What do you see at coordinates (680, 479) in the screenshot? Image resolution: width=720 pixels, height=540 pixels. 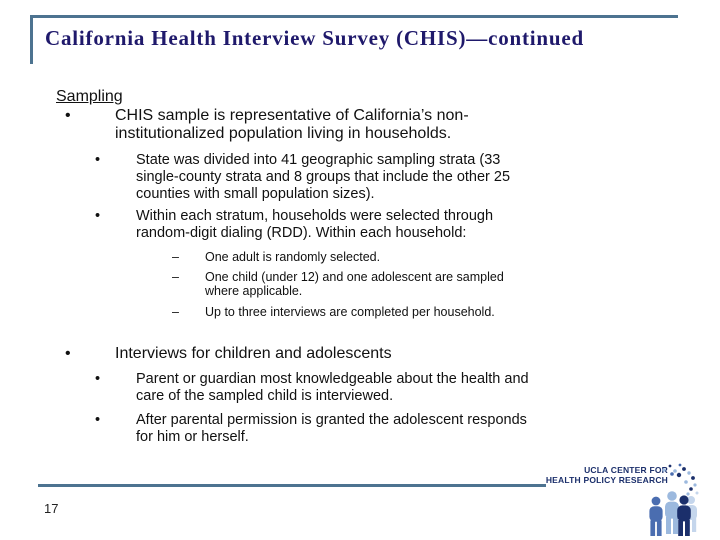 I see `logo-dots` at bounding box center [680, 479].